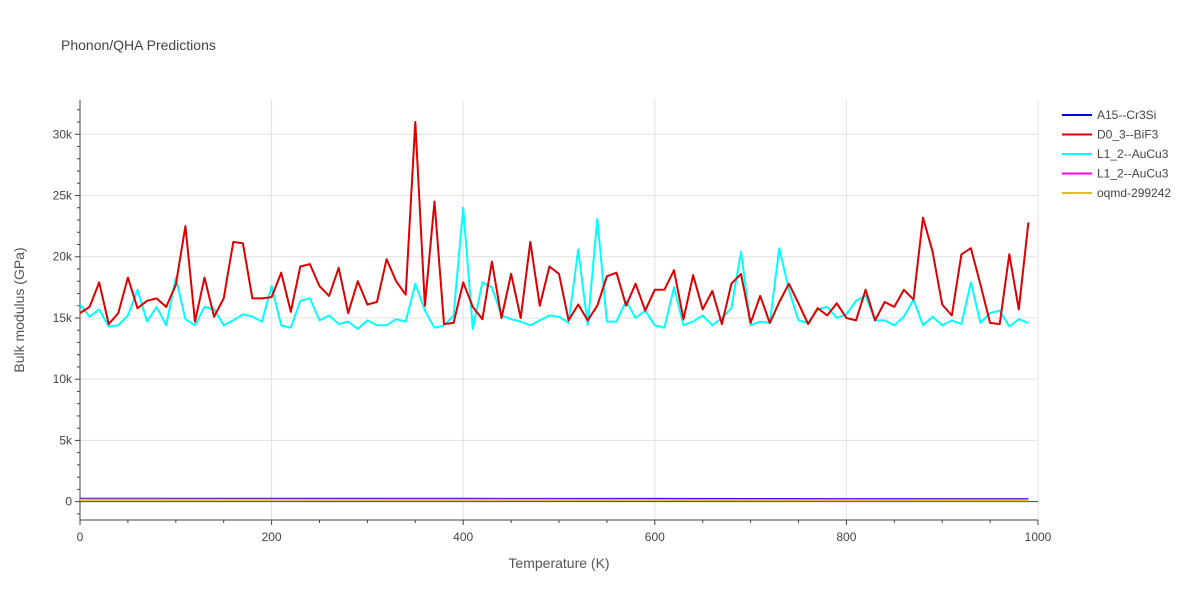 This screenshot has height=600, width=1200. Describe the element at coordinates (1126, 115) in the screenshot. I see `legend-label: A15--Cr3Si` at that location.